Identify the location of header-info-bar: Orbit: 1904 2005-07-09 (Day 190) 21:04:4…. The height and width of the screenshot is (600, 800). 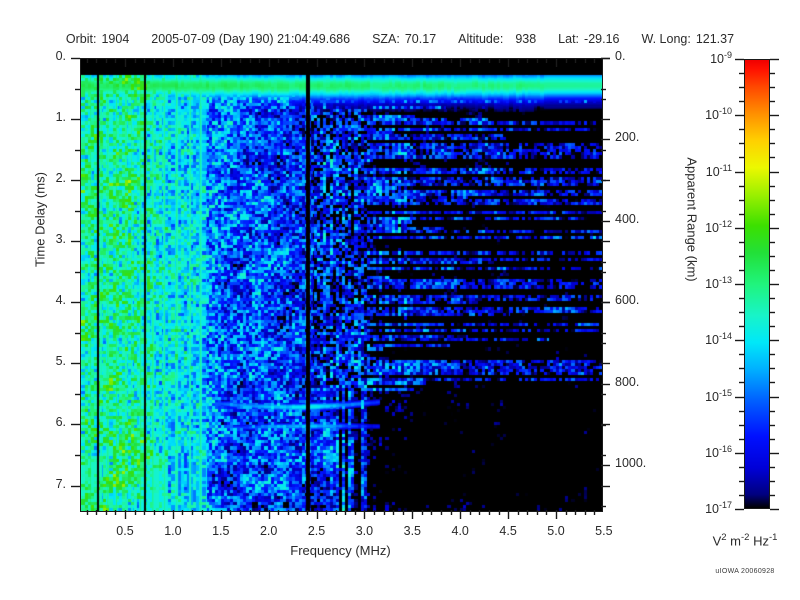
(400, 39).